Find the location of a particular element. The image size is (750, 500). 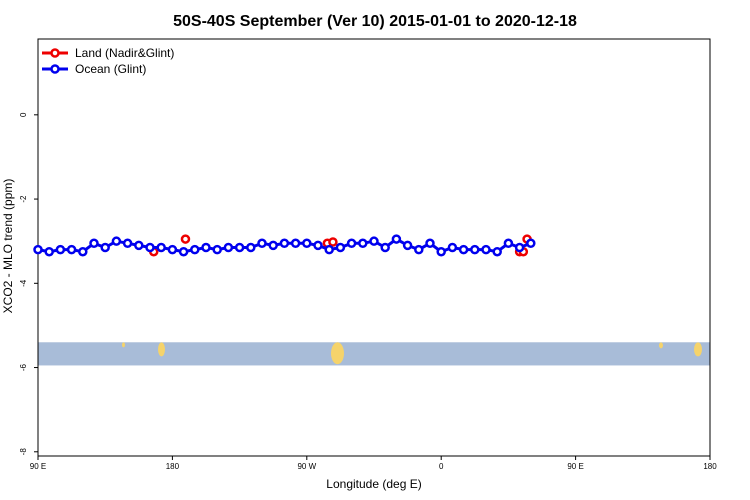

y-tick-label: -4 is located at coordinates (23, 283).